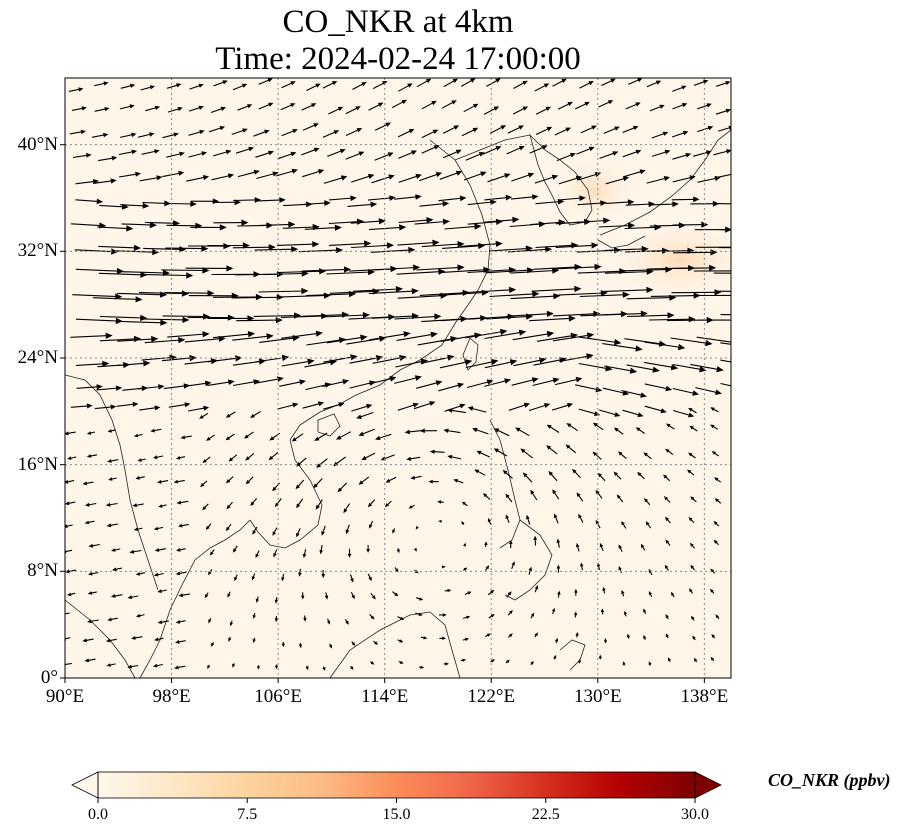  I want to click on colorbar-label: CO_NKR (ppbv), so click(829, 780).